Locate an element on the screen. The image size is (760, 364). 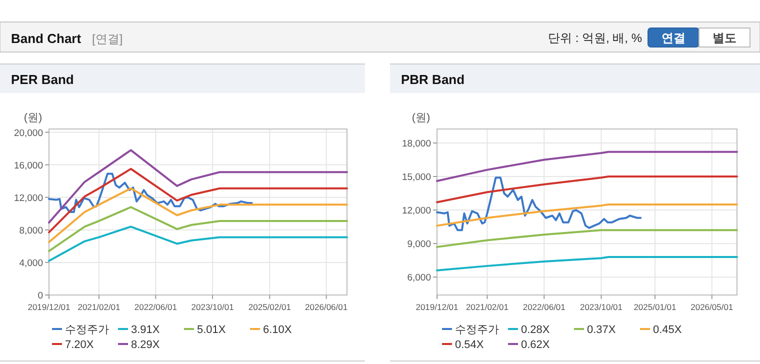
y-tick-label: 9,000 is located at coordinates (419, 244).